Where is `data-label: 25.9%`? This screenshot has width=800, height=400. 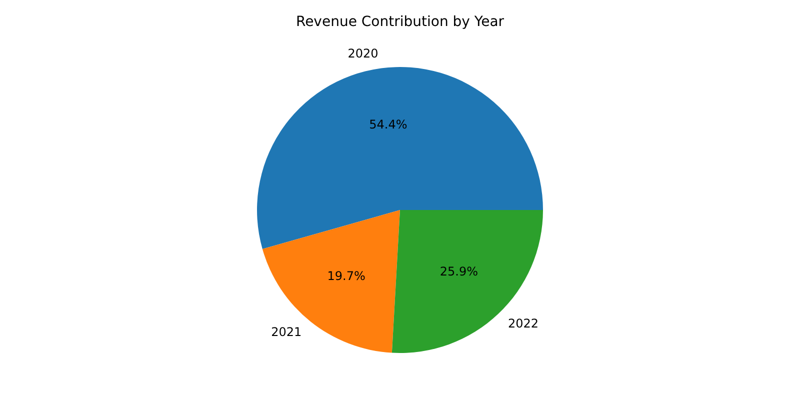 data-label: 25.9% is located at coordinates (459, 271).